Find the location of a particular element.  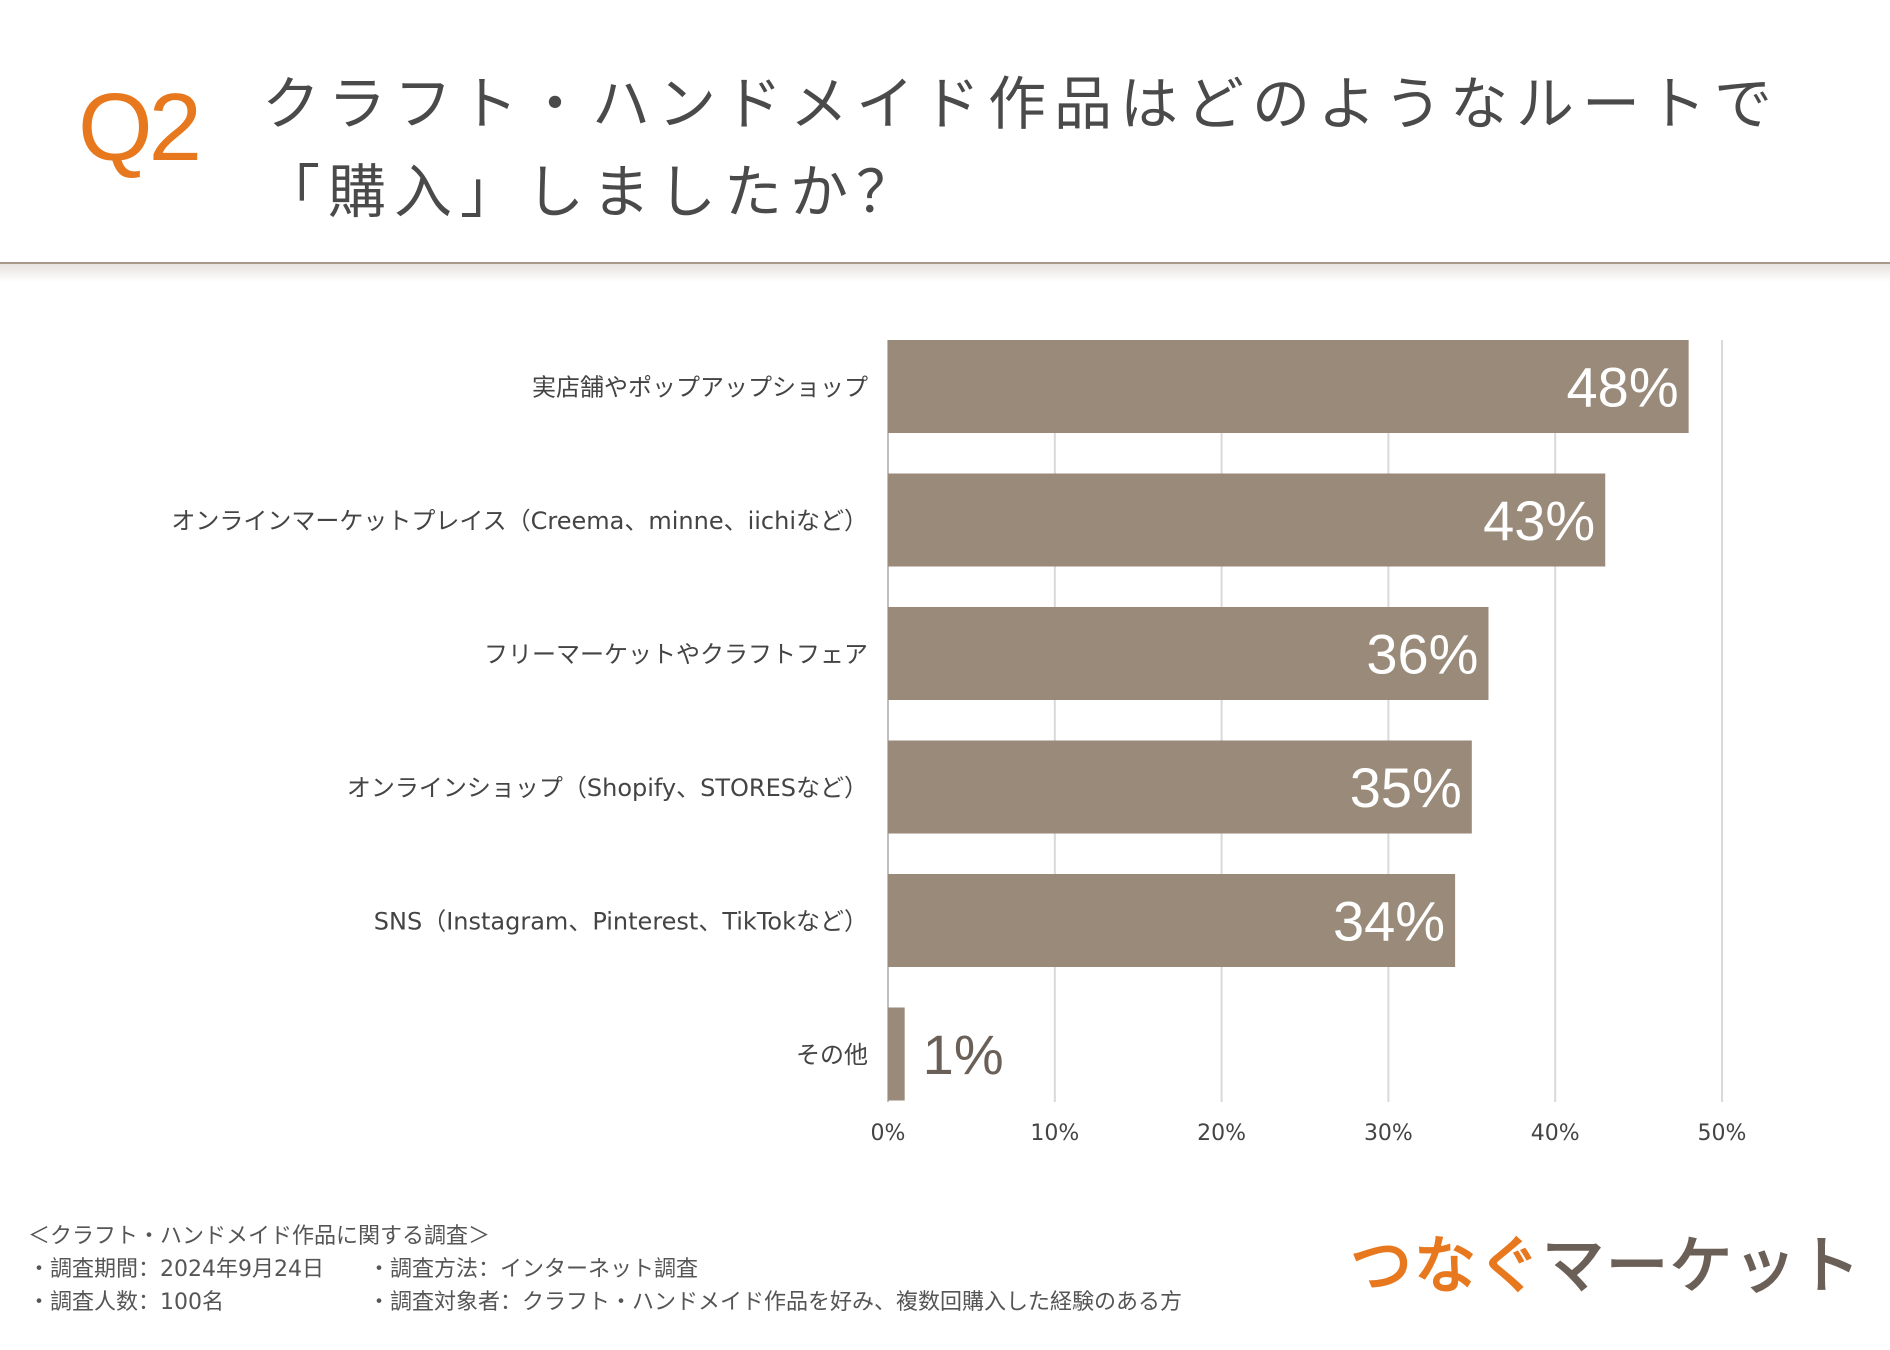

category-label: 実店舗やポップアップショップ is located at coordinates (700, 388).